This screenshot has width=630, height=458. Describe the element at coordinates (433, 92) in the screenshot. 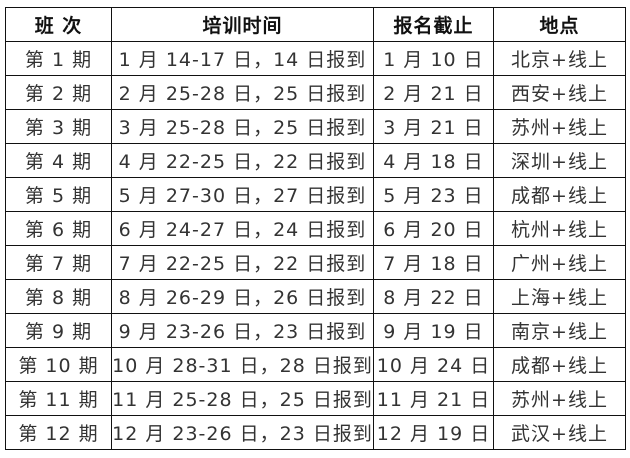

I see `deadline-cell: 2 月 21 日` at that location.